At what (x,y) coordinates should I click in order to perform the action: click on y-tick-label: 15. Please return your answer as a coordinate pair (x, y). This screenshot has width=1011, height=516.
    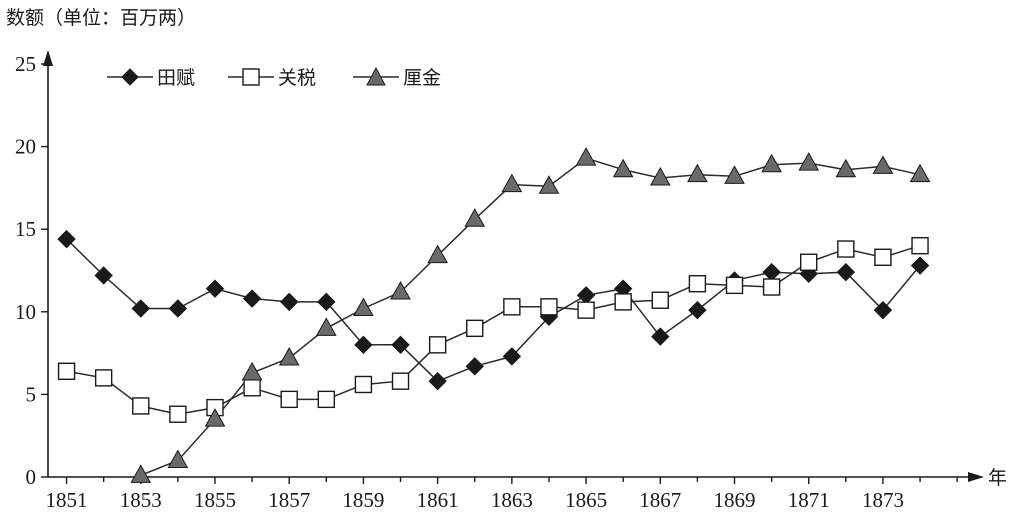
    Looking at the image, I should click on (25, 229).